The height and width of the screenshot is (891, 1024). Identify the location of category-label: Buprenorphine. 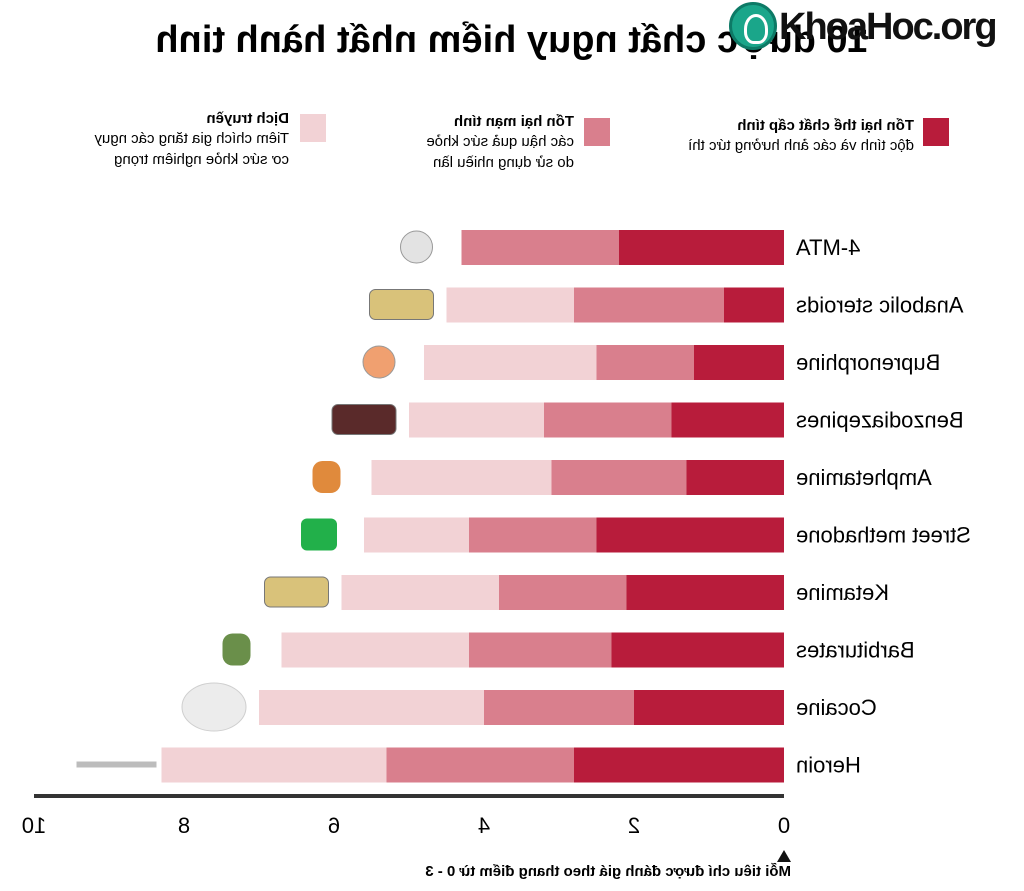
(868, 362).